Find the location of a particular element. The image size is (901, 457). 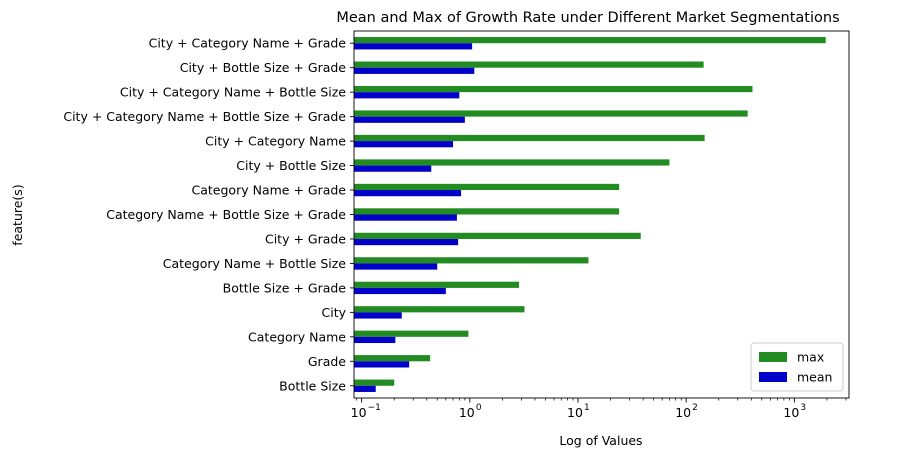

legend-swatch-max is located at coordinates (773, 357).